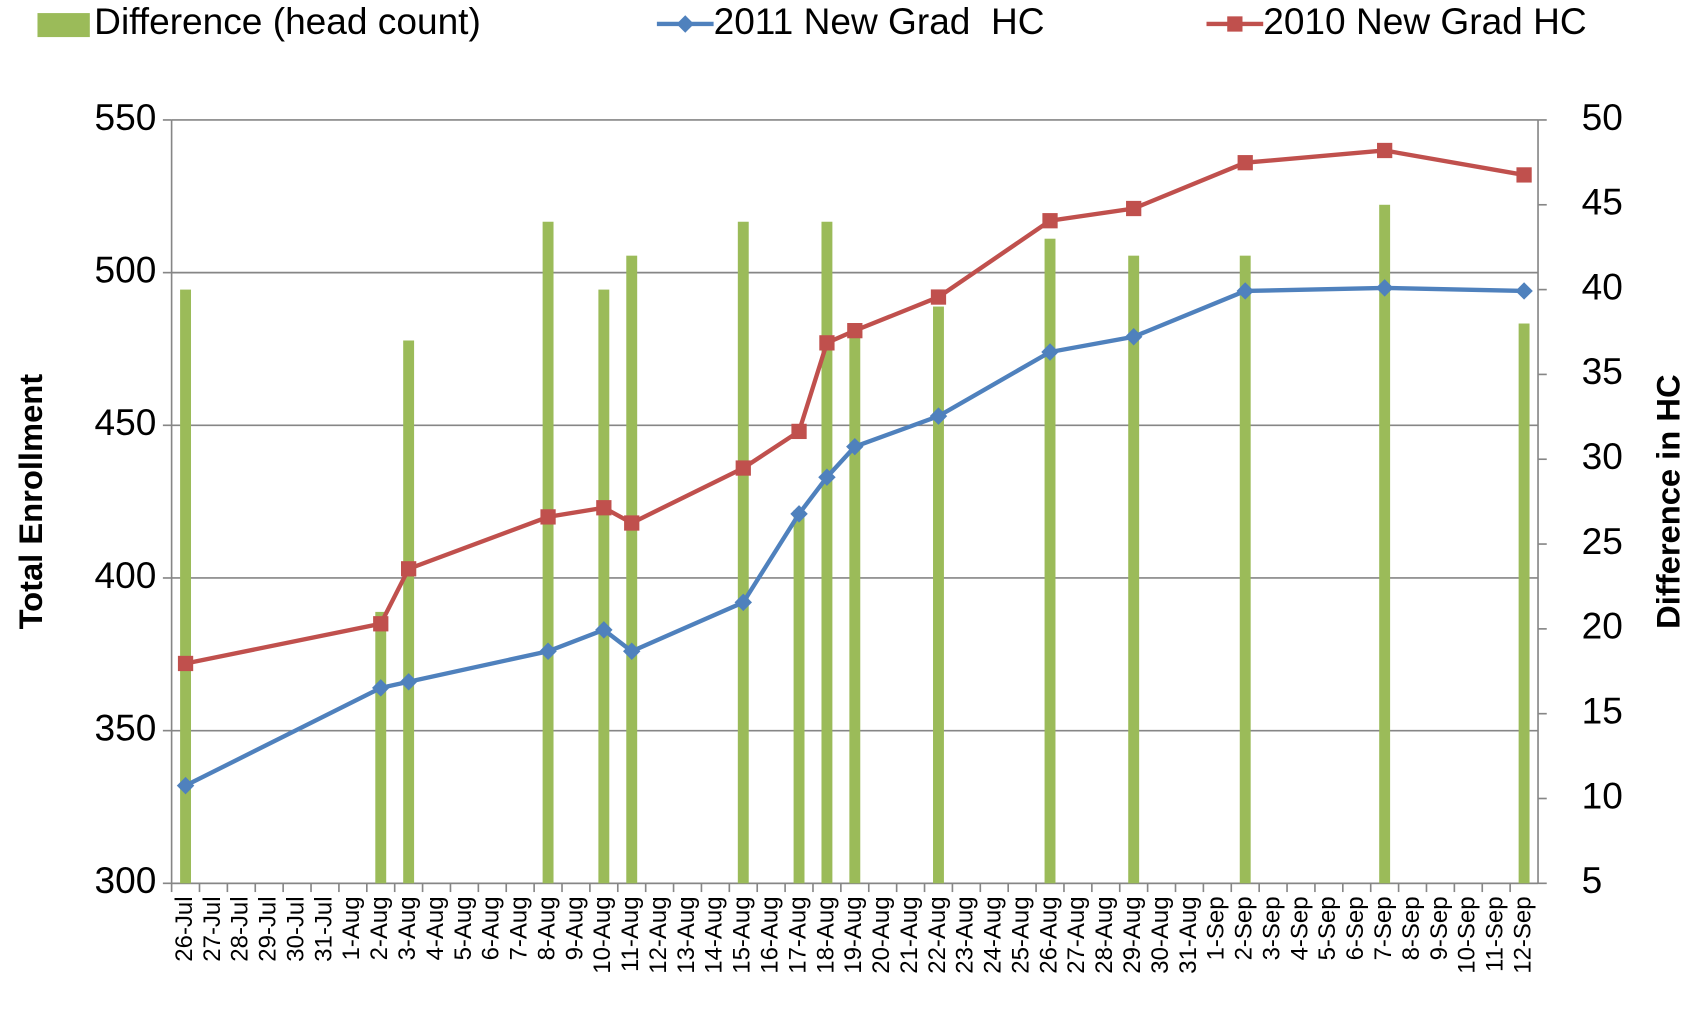  Describe the element at coordinates (1244, 928) in the screenshot. I see `x-tick-label: 2-Sep` at that location.